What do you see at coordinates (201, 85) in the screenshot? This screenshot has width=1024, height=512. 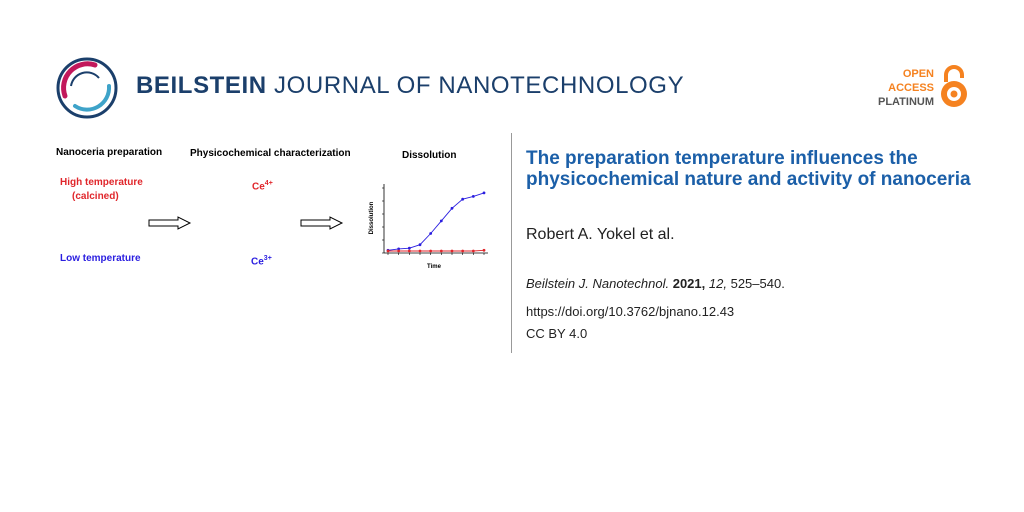 I see `journal-name-bold: BEILSTEIN` at bounding box center [201, 85].